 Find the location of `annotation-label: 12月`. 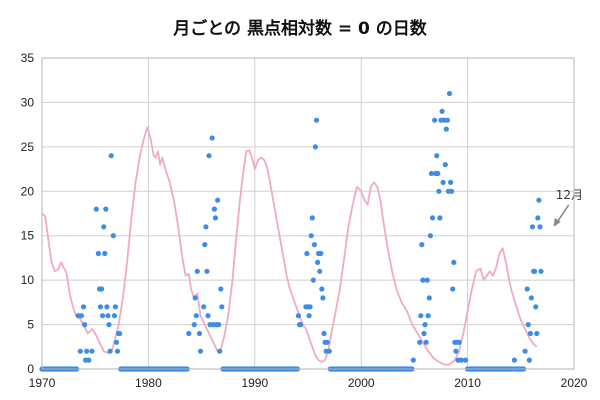

annotation-label: 12月 is located at coordinates (569, 195).